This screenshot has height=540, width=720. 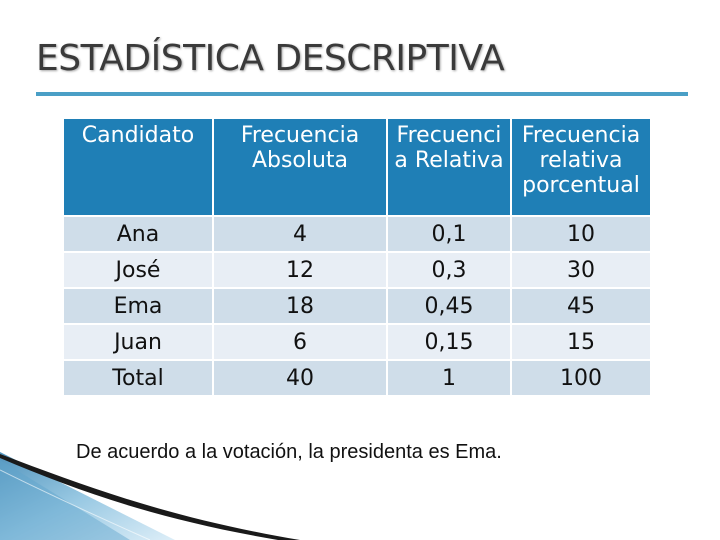 What do you see at coordinates (150, 496) in the screenshot?
I see `decorative-swoosh` at bounding box center [150, 496].